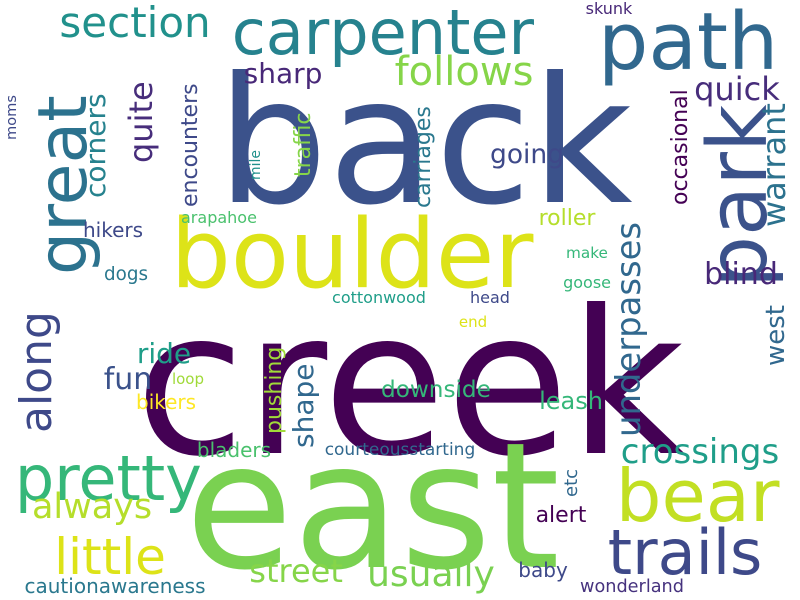  What do you see at coordinates (567, 218) in the screenshot?
I see `word-roller: roller` at bounding box center [567, 218].